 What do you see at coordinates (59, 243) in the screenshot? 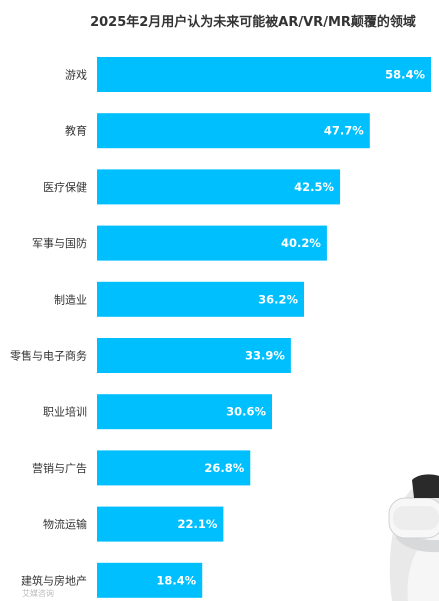
I see `category-label: 军事与国防` at bounding box center [59, 243].